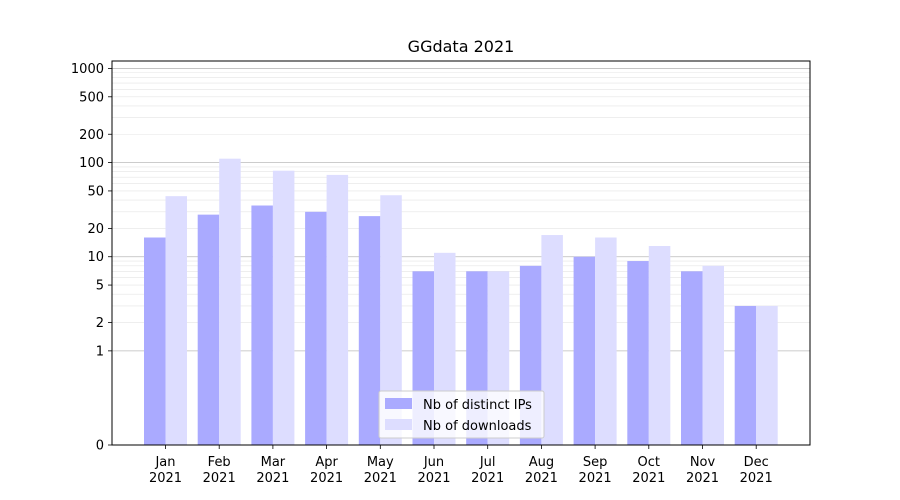  What do you see at coordinates (273, 462) in the screenshot?
I see `x-tick-label-month: Mar` at bounding box center [273, 462].